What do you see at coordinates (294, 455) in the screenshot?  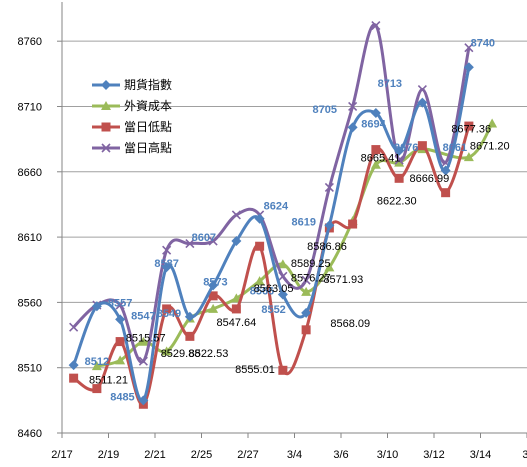 I see `x-tick-label: 3/4` at bounding box center [294, 455].